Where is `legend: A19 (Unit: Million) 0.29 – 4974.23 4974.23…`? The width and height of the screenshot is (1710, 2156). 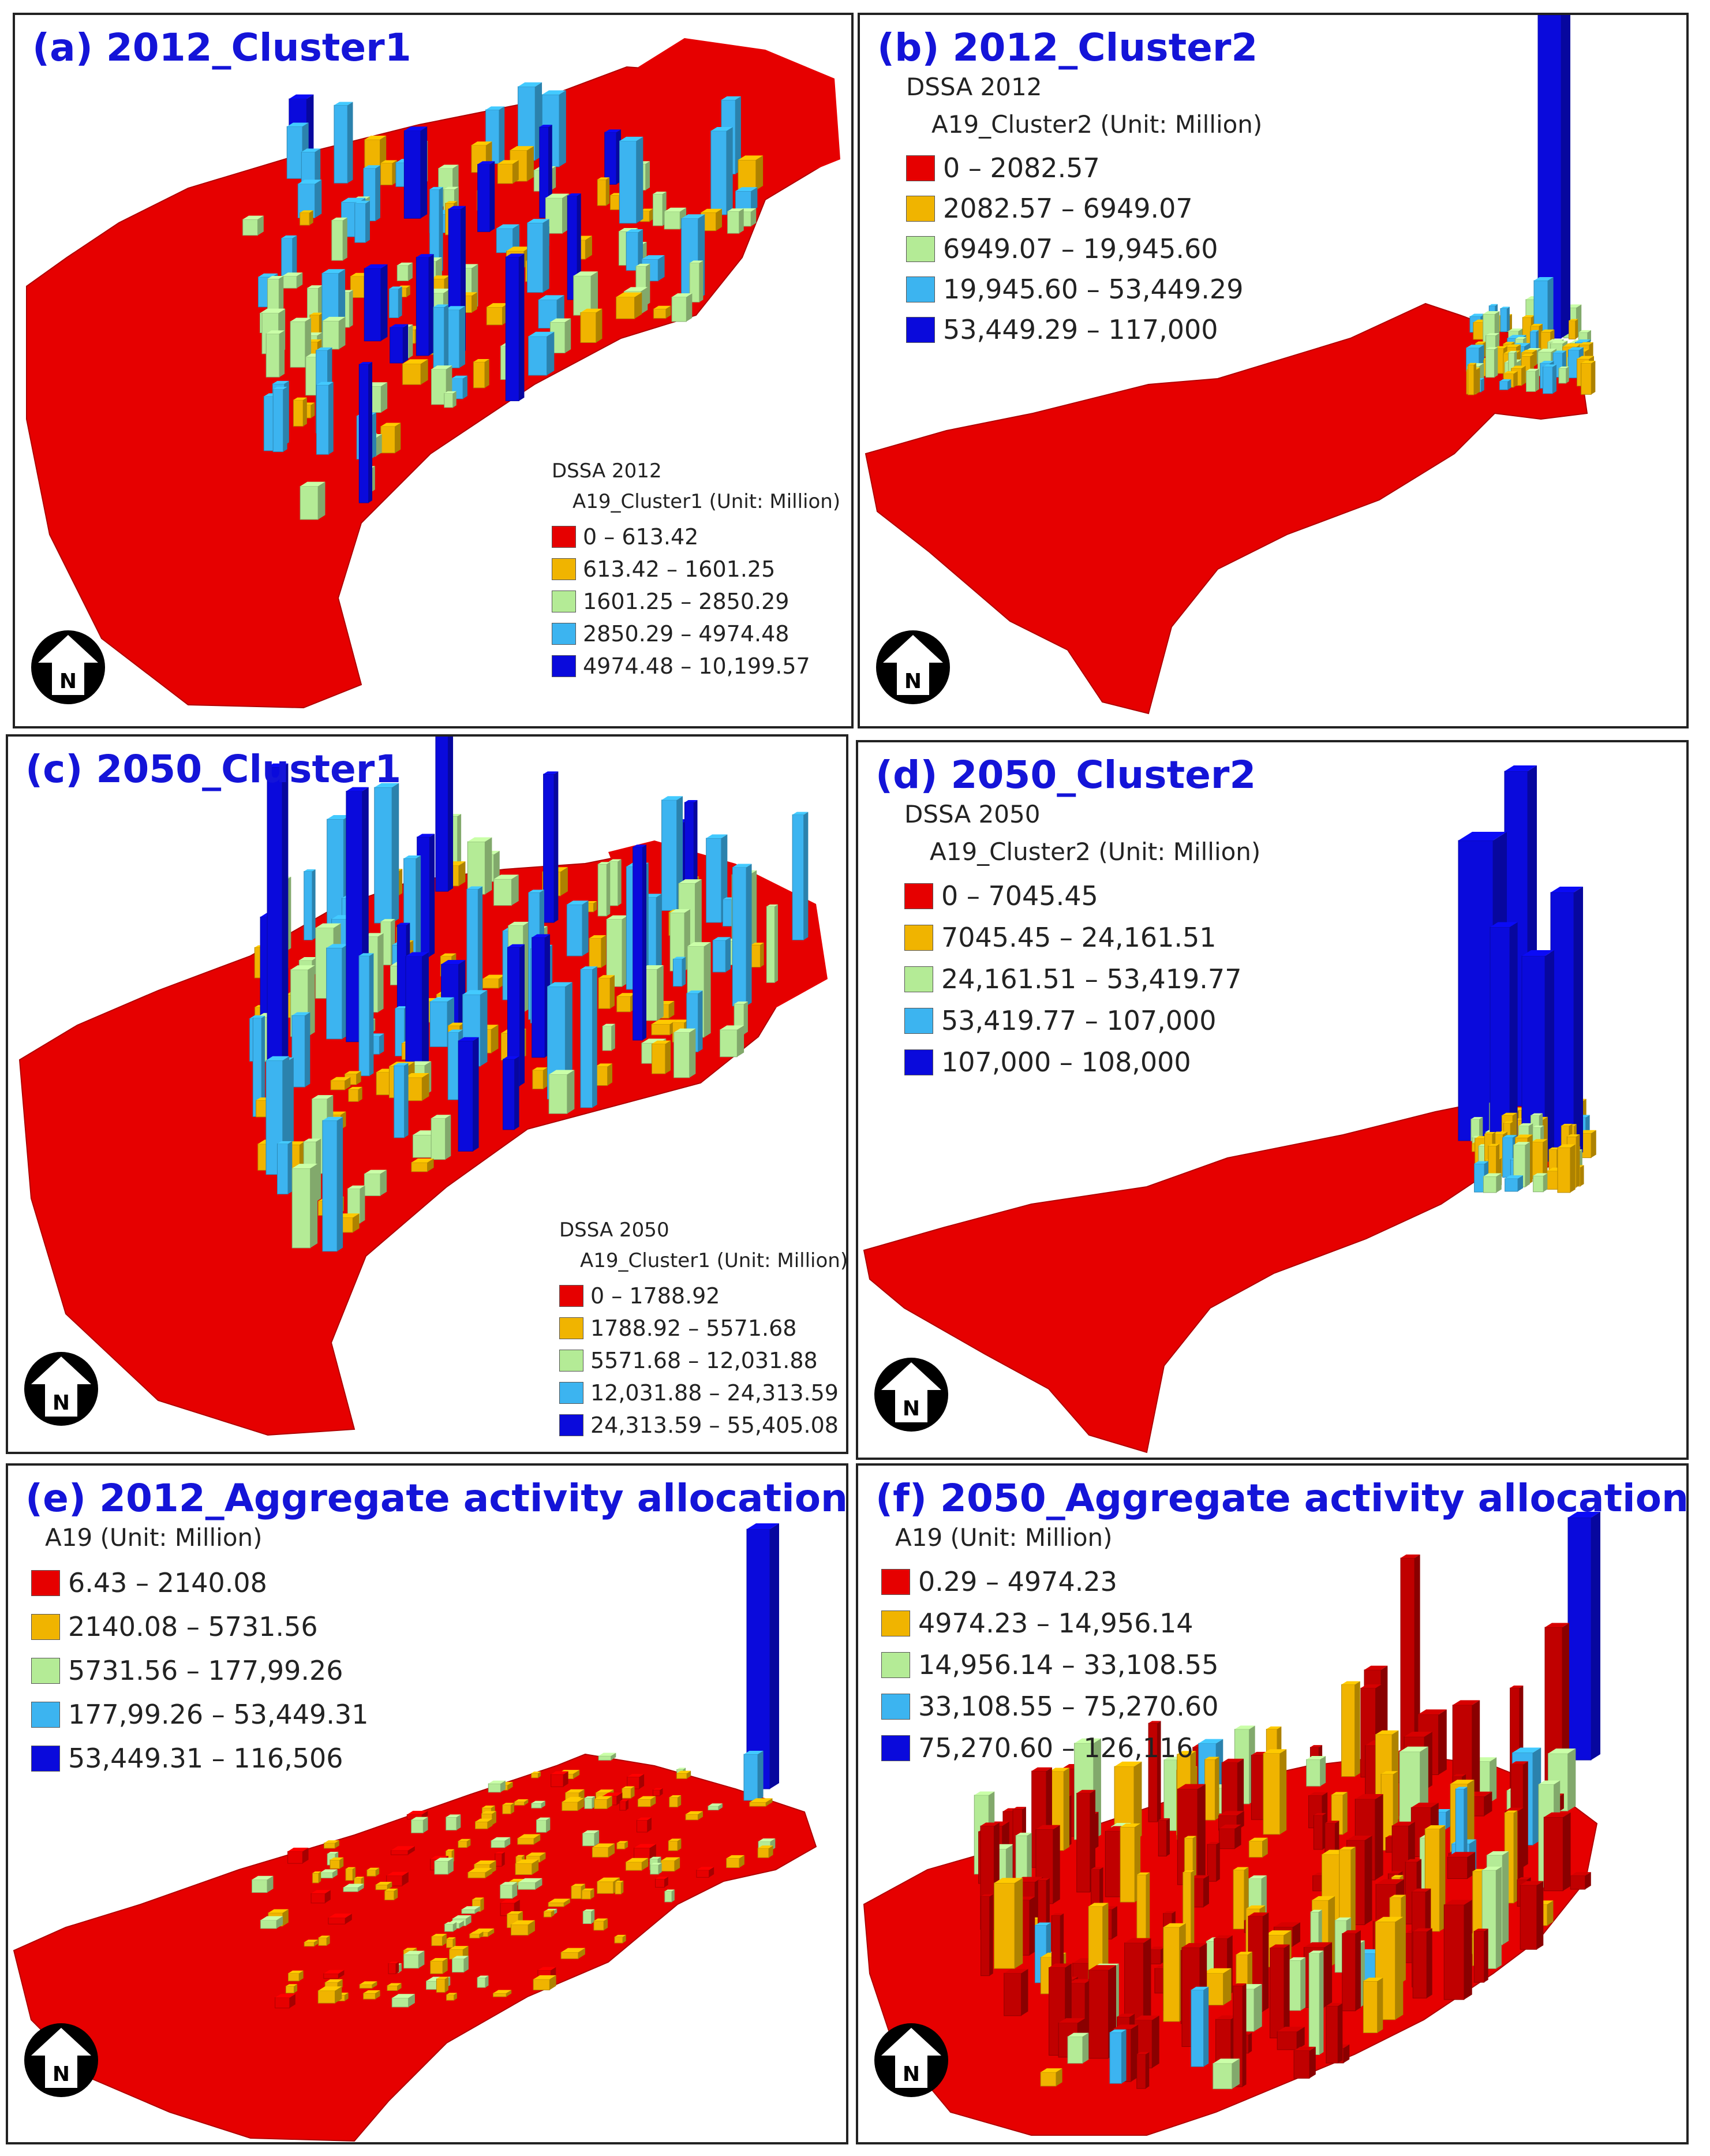 legend: A19 (Unit: Million) 0.29 – 4974.23 4974.23… is located at coordinates (1049, 1646).